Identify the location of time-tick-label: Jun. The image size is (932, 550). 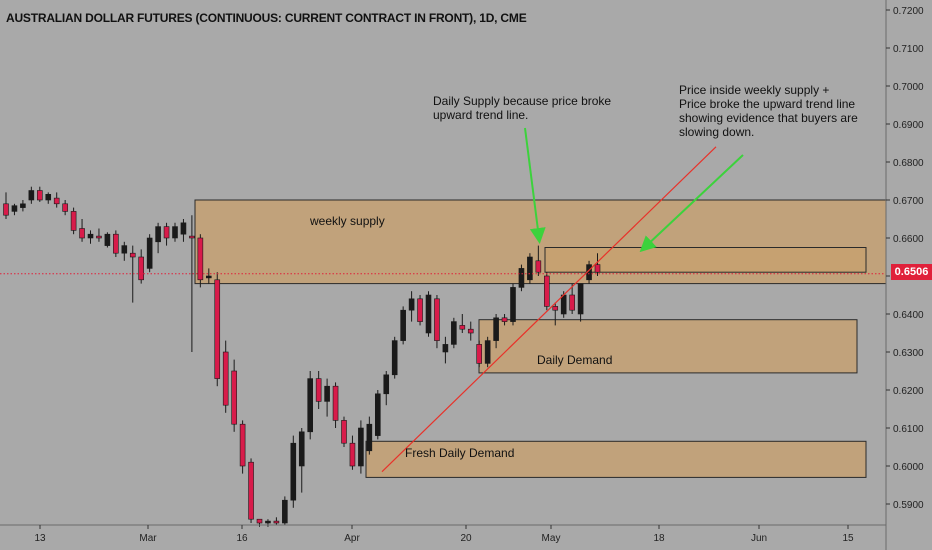
(759, 538).